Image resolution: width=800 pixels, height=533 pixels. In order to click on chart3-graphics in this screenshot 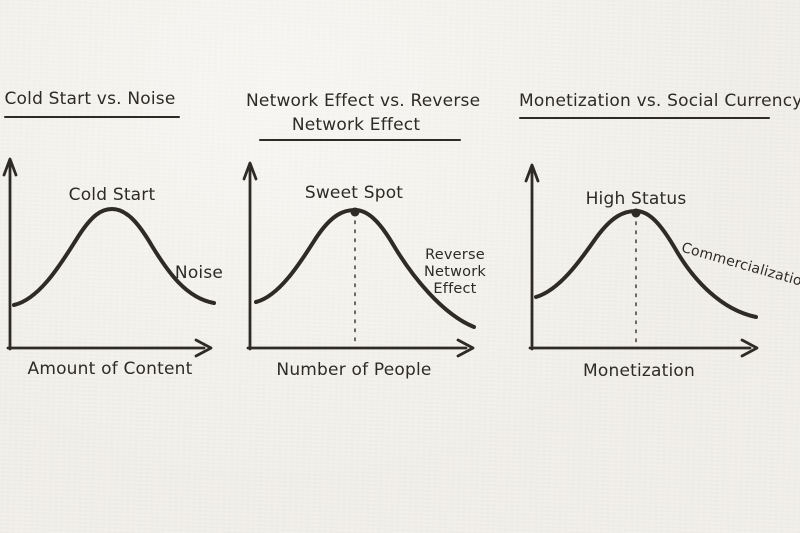, I will do `click(641, 260)`.